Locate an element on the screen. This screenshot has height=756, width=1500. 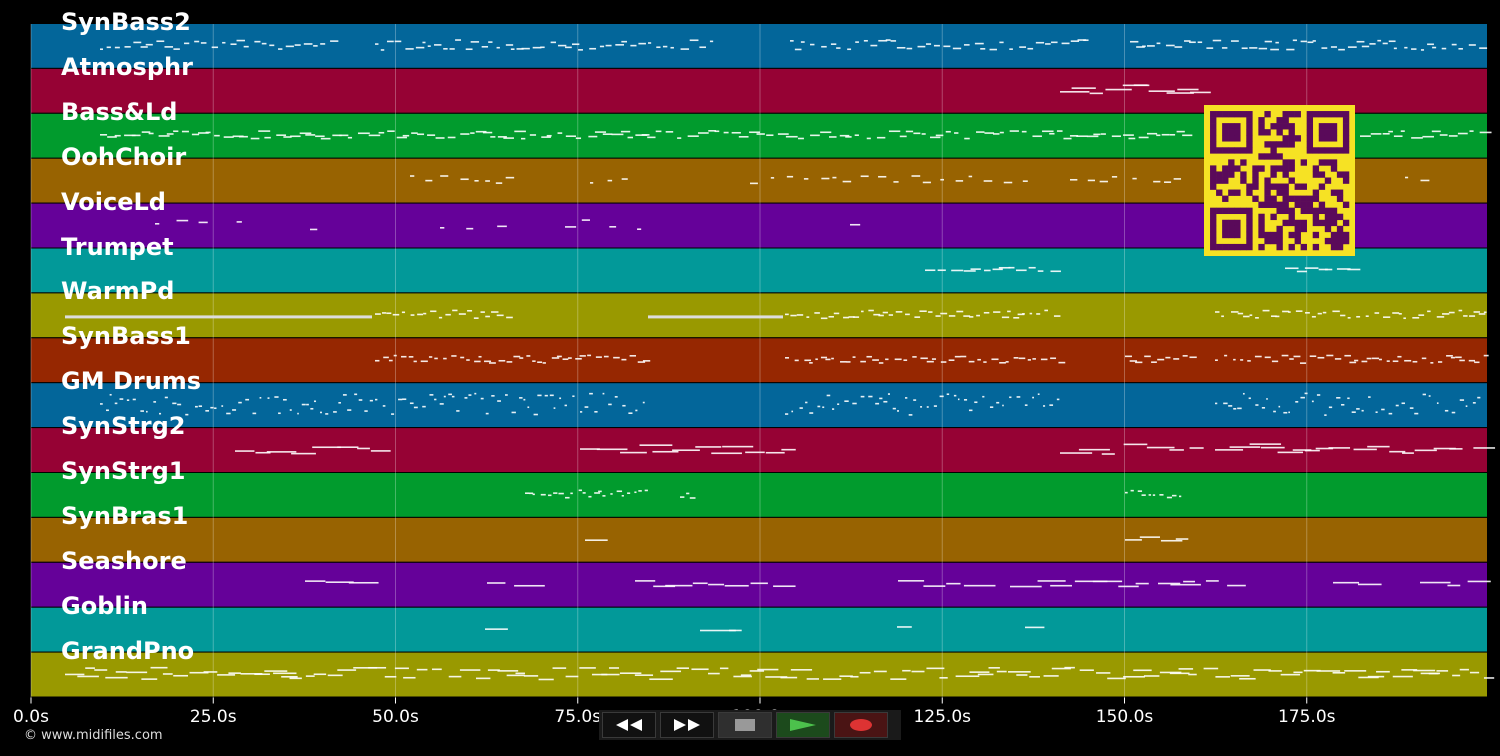
track-label: Seashore is located at coordinates (124, 560).